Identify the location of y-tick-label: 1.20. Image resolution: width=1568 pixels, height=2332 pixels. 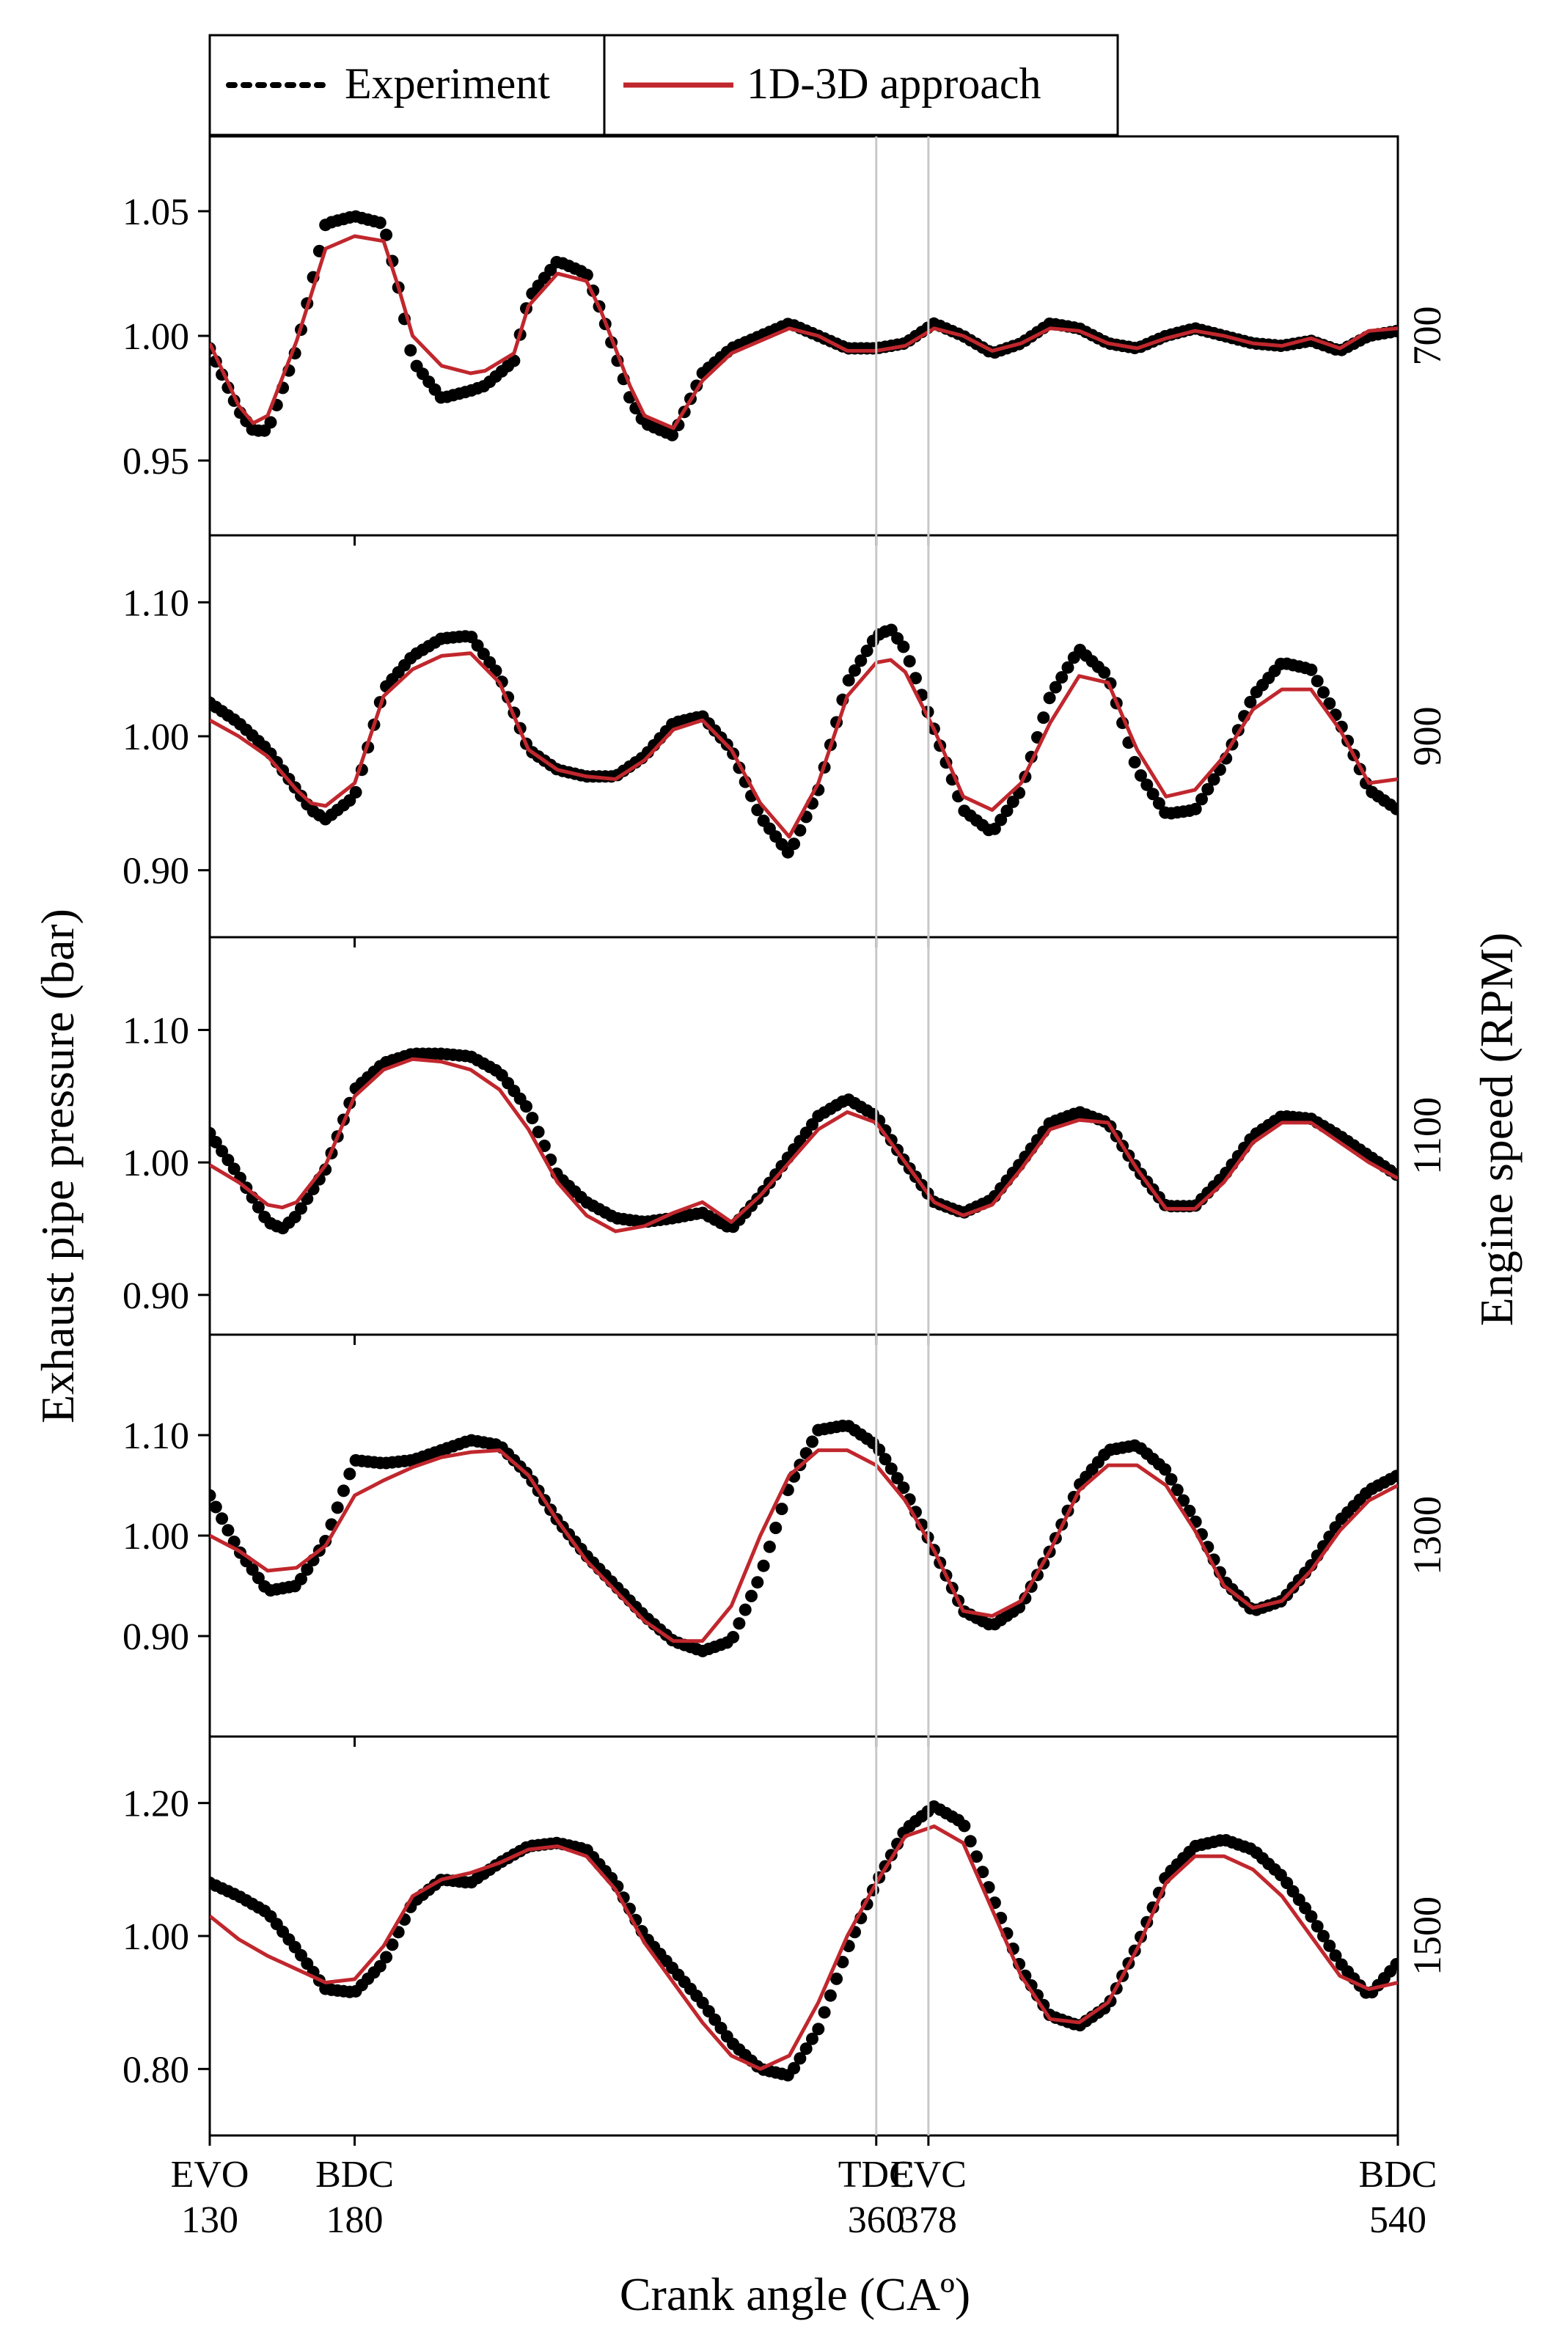
(155, 1804).